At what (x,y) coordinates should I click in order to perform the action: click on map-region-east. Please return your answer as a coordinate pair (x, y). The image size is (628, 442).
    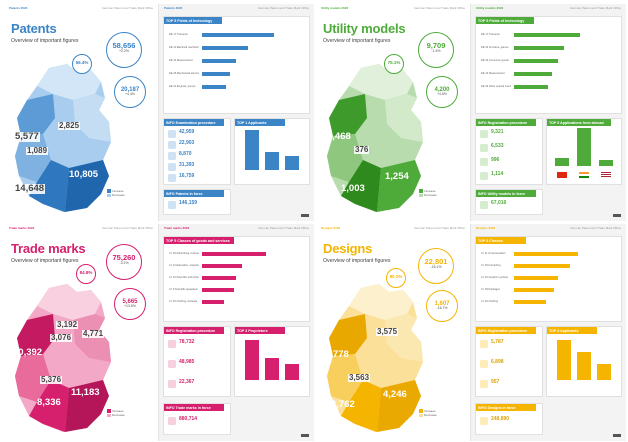
    Looking at the image, I should click on (92, 118).